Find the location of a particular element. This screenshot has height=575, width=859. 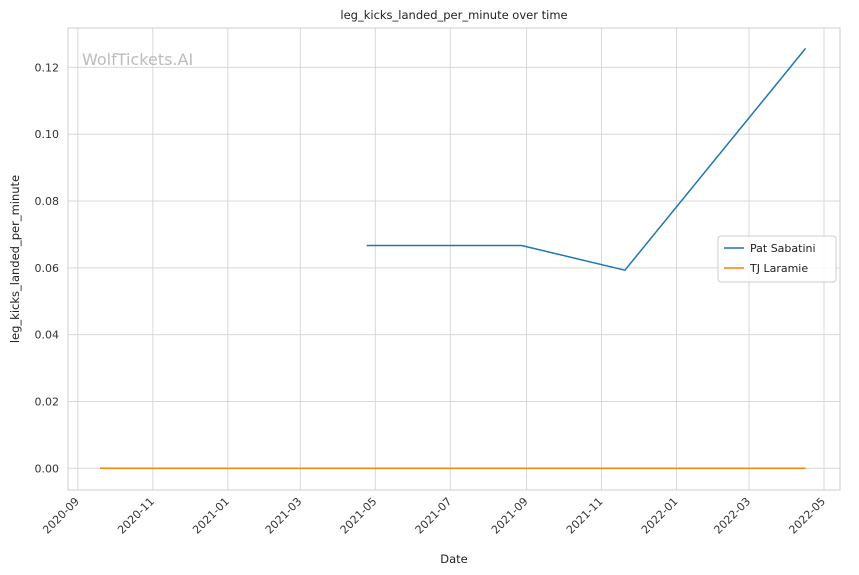

y-tick-label: 0.10 is located at coordinates (47, 134).